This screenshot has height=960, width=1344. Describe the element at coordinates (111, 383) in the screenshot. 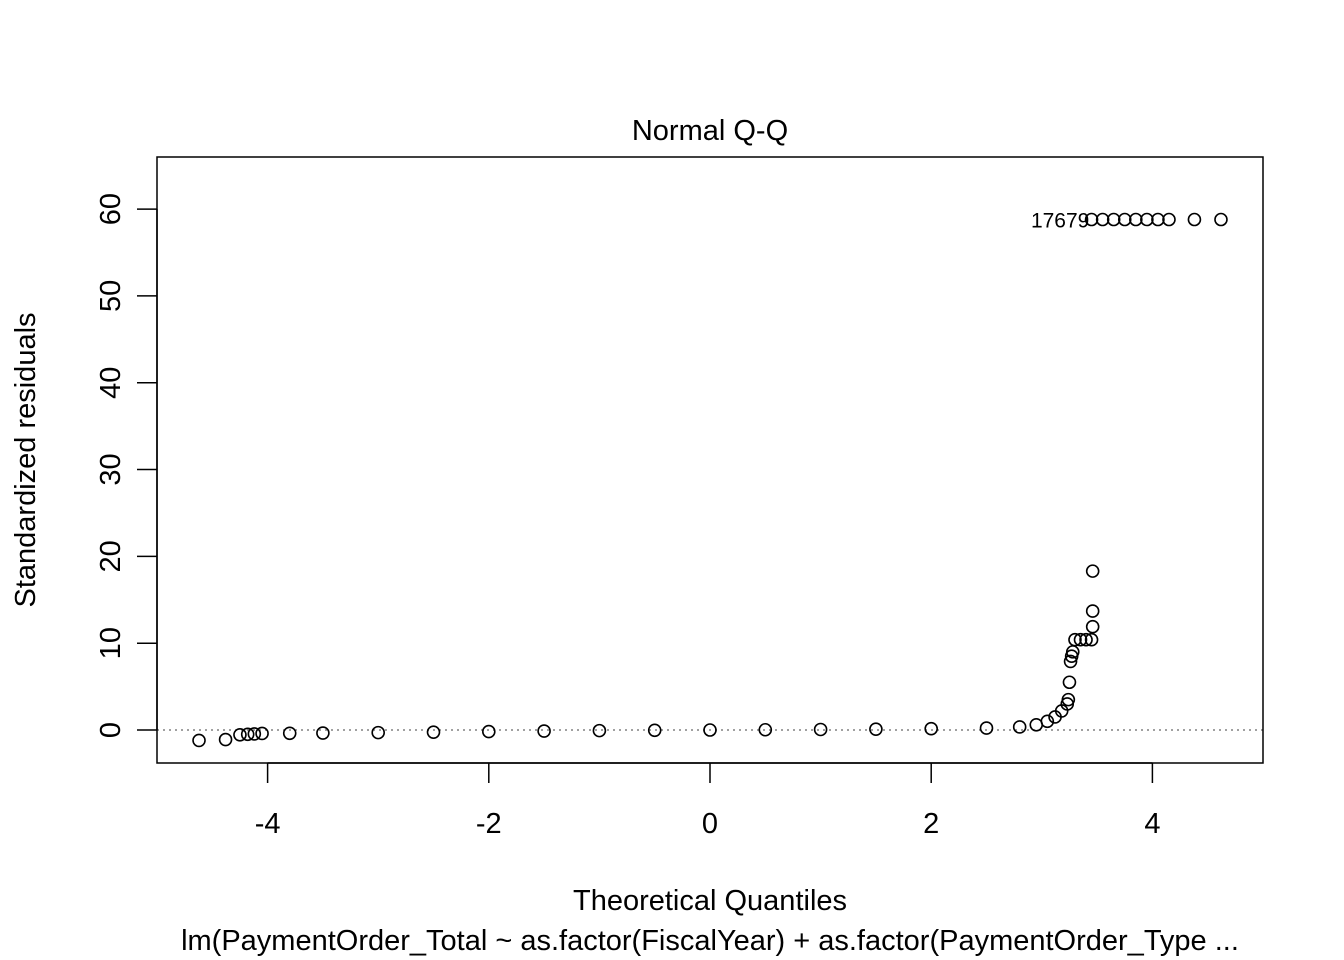

I see `y-tick-label: 40` at that location.